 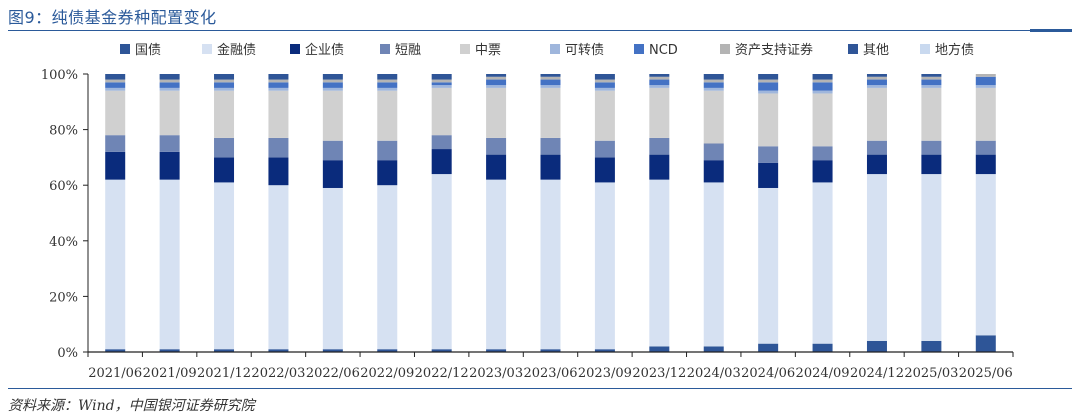 What do you see at coordinates (63, 297) in the screenshot?
I see `y-tick-label: 20%` at bounding box center [63, 297].